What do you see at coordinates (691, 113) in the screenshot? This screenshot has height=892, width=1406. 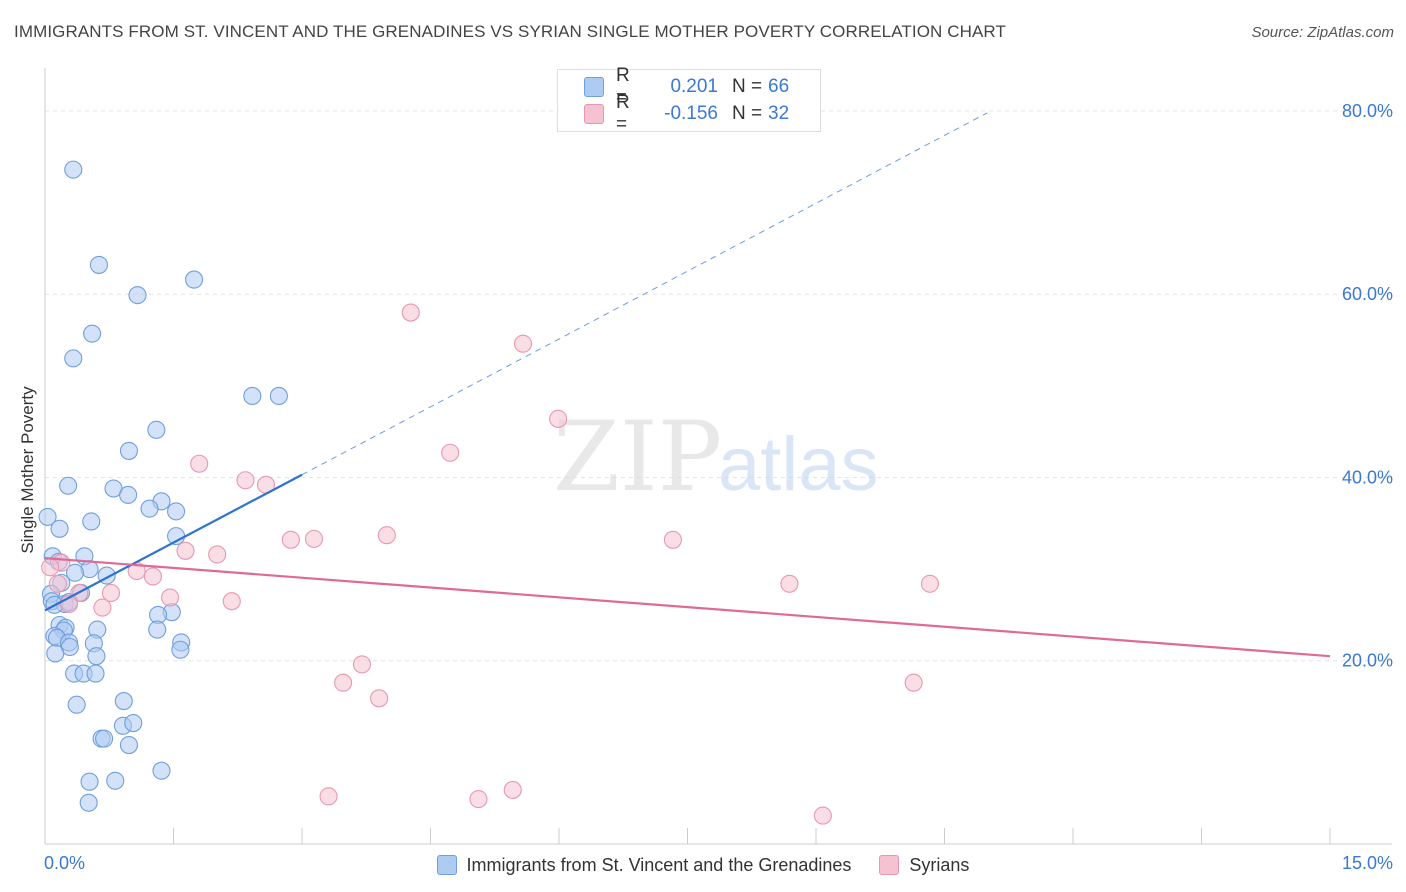 I see `r-value: -0.156` at bounding box center [691, 113].